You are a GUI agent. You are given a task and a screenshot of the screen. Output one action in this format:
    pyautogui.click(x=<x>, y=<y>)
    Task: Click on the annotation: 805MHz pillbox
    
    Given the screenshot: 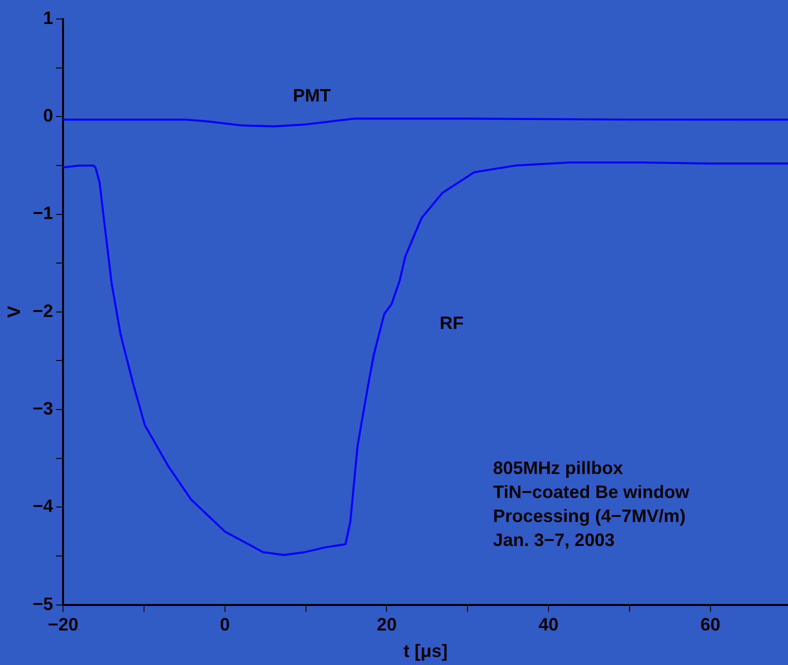 What is the action you would take?
    pyautogui.click(x=558, y=468)
    